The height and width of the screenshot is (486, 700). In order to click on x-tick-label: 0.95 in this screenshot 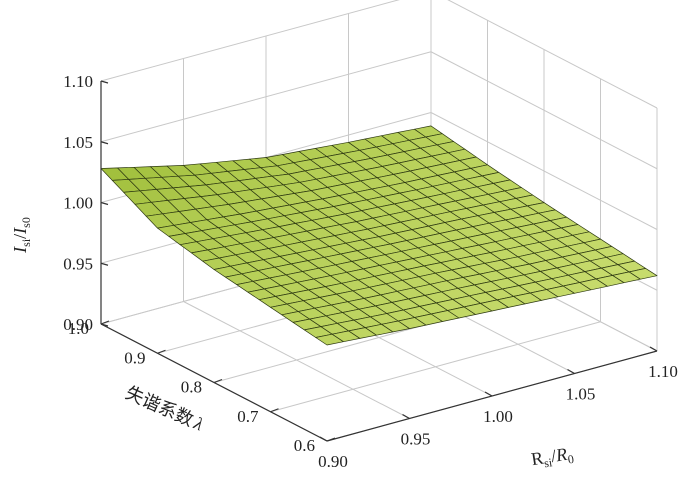, I will do `click(416, 439)`.